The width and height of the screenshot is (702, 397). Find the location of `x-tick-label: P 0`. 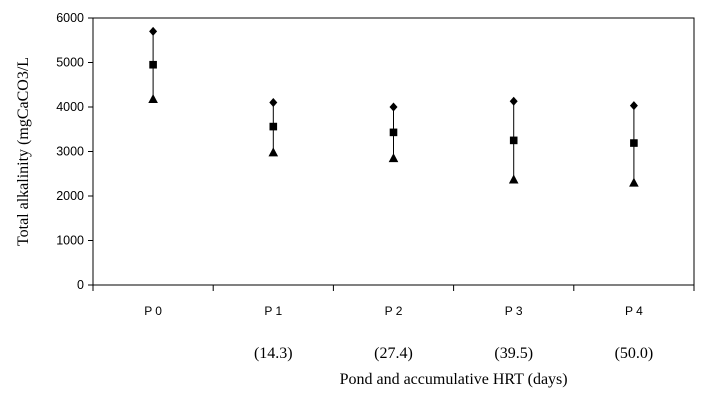

x-tick-label: P 0 is located at coordinates (153, 311).